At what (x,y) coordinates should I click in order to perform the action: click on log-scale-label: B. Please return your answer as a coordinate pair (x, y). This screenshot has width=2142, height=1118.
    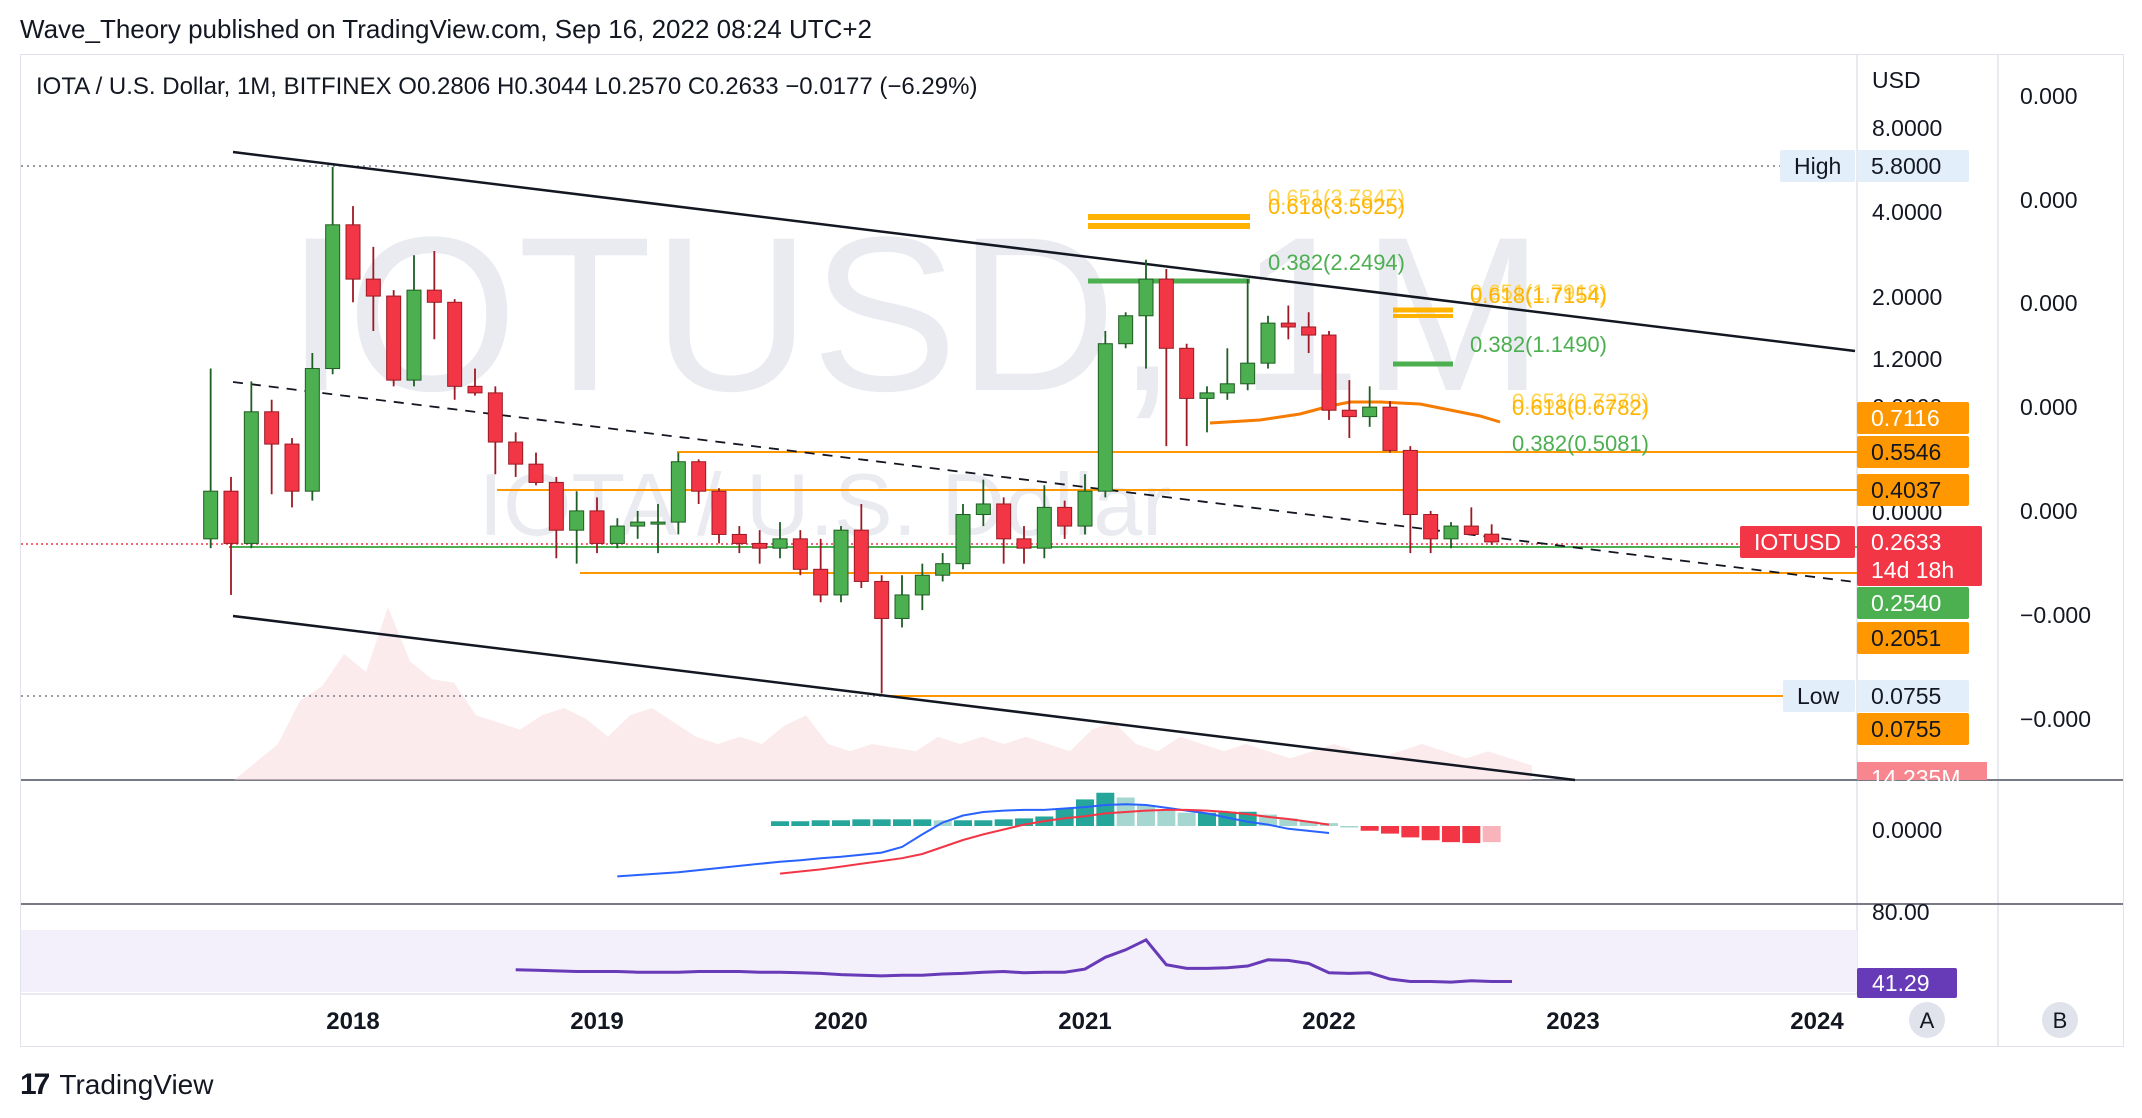
    Looking at the image, I should click on (2060, 1020).